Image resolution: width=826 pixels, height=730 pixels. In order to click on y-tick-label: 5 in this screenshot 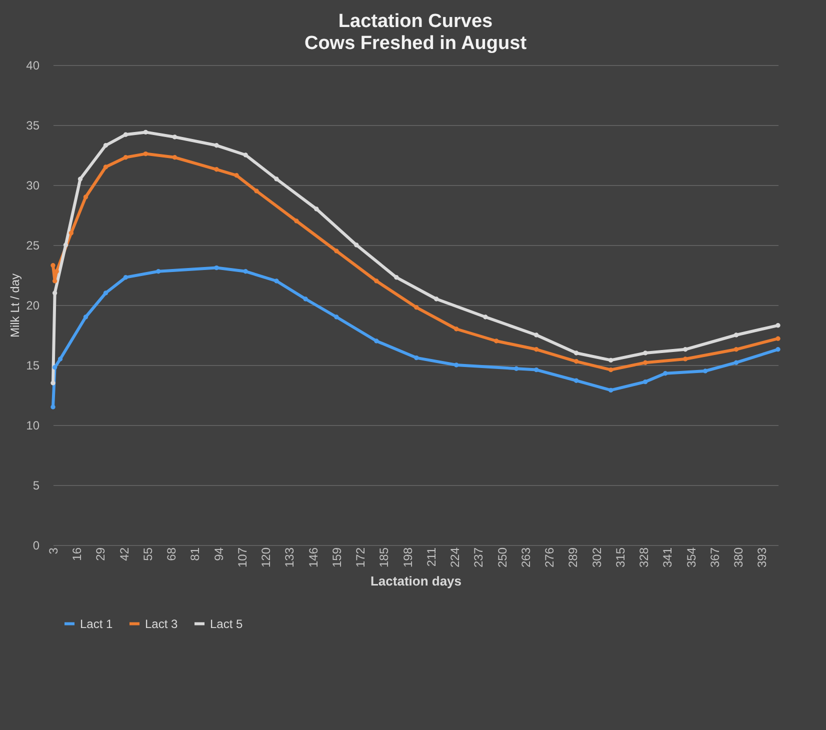, I will do `click(36, 485)`.